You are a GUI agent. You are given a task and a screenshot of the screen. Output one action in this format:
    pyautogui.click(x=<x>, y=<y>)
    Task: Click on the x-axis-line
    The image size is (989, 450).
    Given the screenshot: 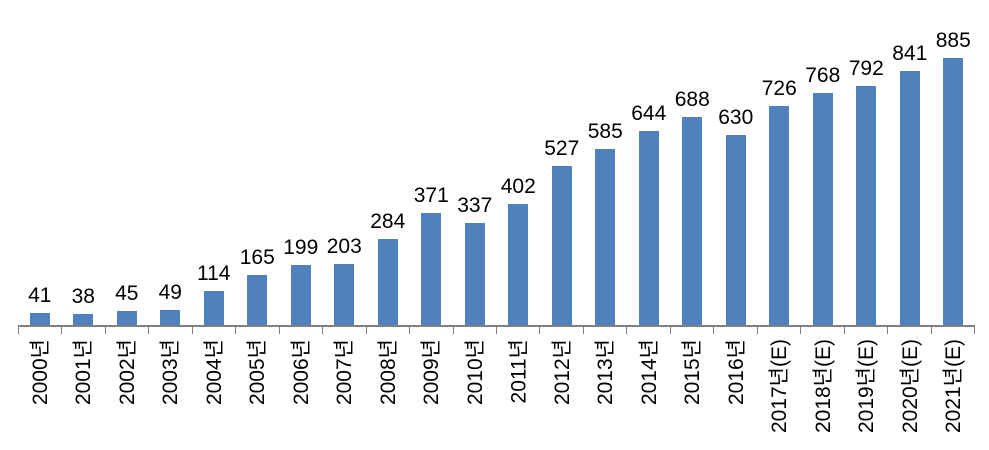 What is the action you would take?
    pyautogui.click(x=496, y=326)
    